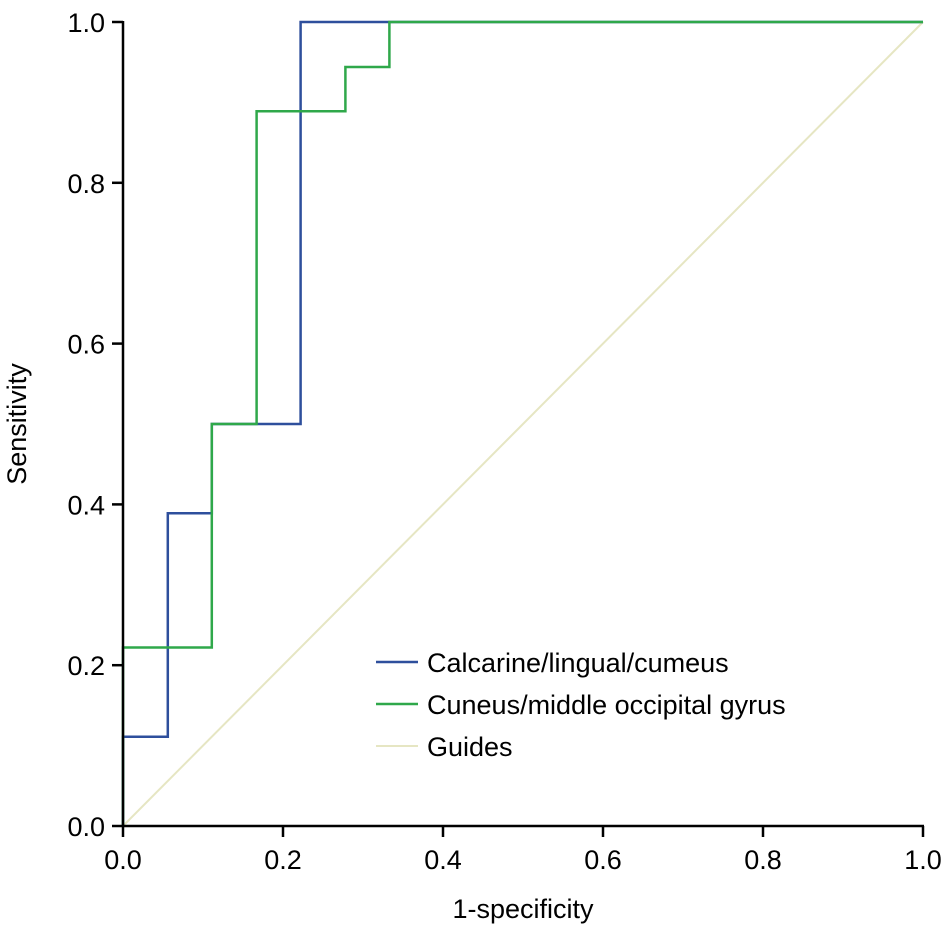 The width and height of the screenshot is (945, 928). I want to click on x-tick-label: 1.0, so click(923, 860).